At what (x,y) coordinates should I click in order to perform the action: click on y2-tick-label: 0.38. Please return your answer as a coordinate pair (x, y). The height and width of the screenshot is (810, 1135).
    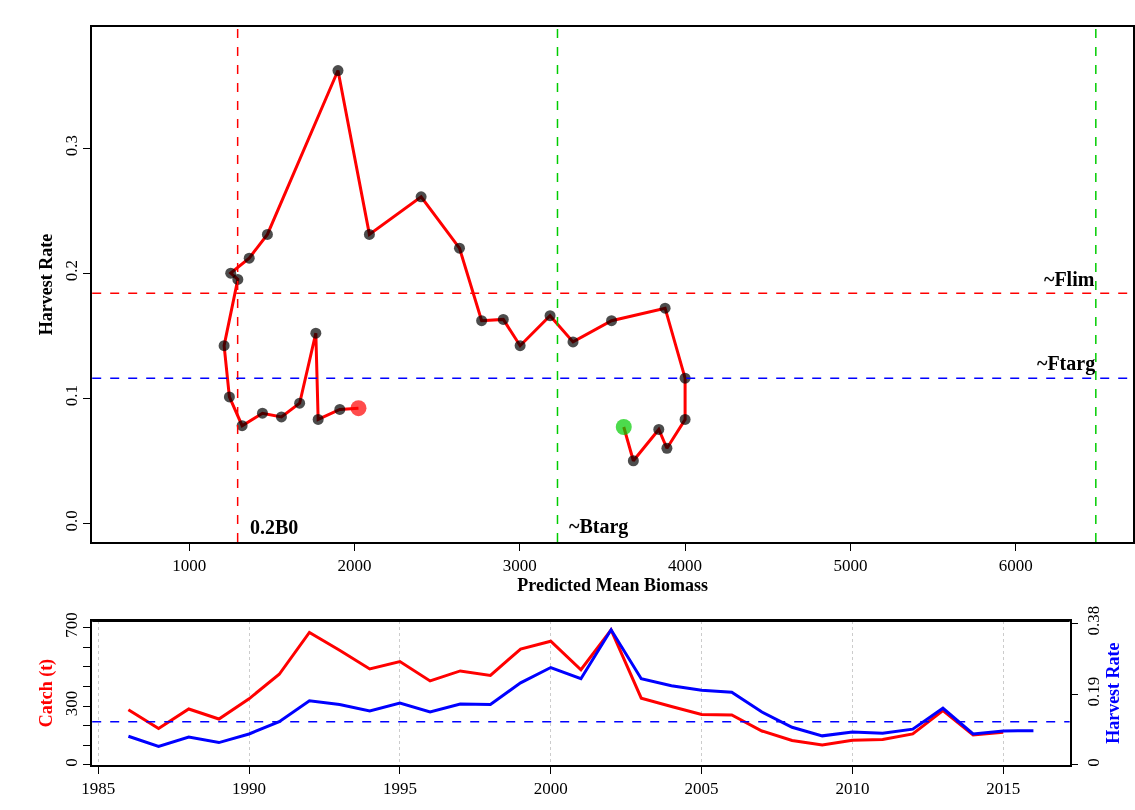
    Looking at the image, I should click on (1093, 620).